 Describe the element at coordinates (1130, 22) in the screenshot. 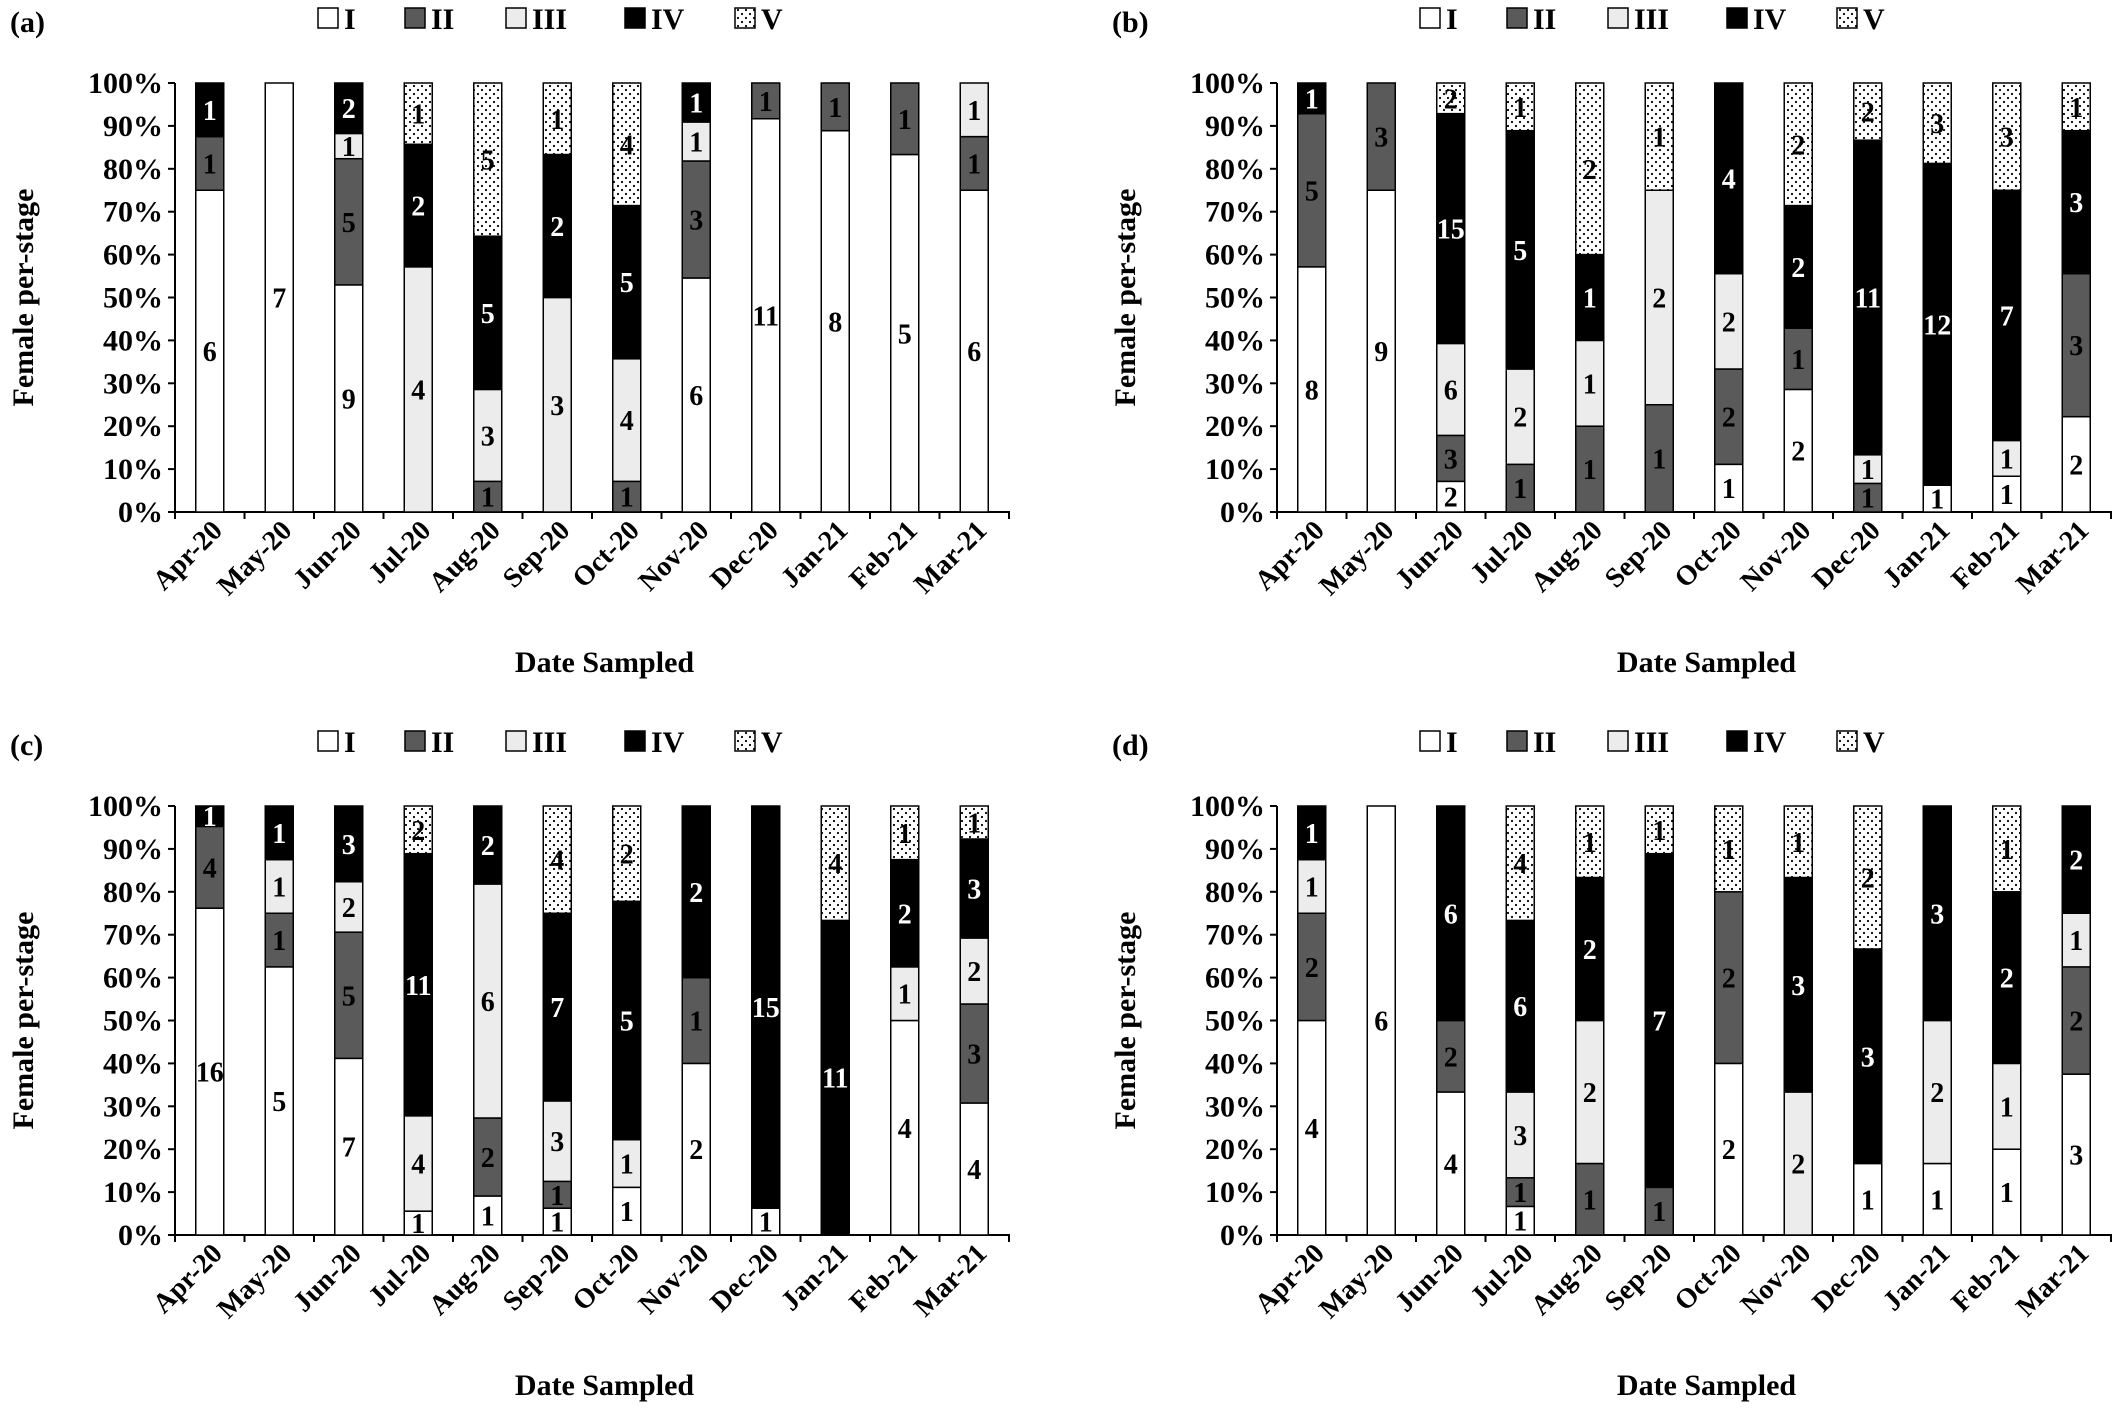

I see `panel-label: (b)` at that location.